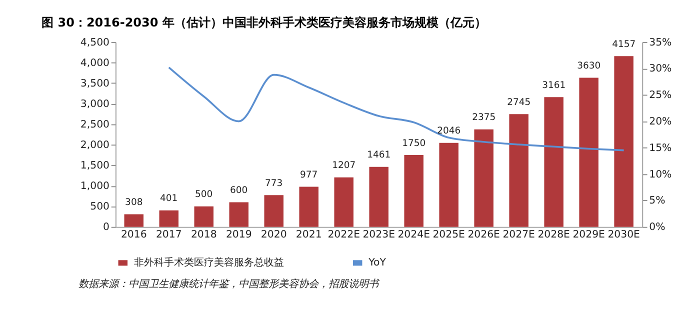  Describe the element at coordinates (134, 202) in the screenshot. I see `data-label: 308` at that location.